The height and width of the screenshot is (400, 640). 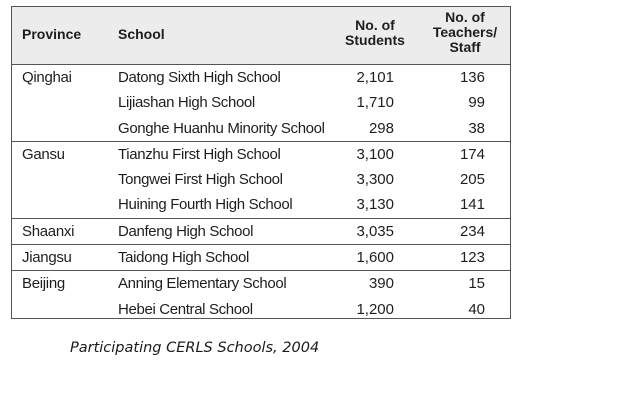 I want to click on staff-cell: 38, so click(x=476, y=128).